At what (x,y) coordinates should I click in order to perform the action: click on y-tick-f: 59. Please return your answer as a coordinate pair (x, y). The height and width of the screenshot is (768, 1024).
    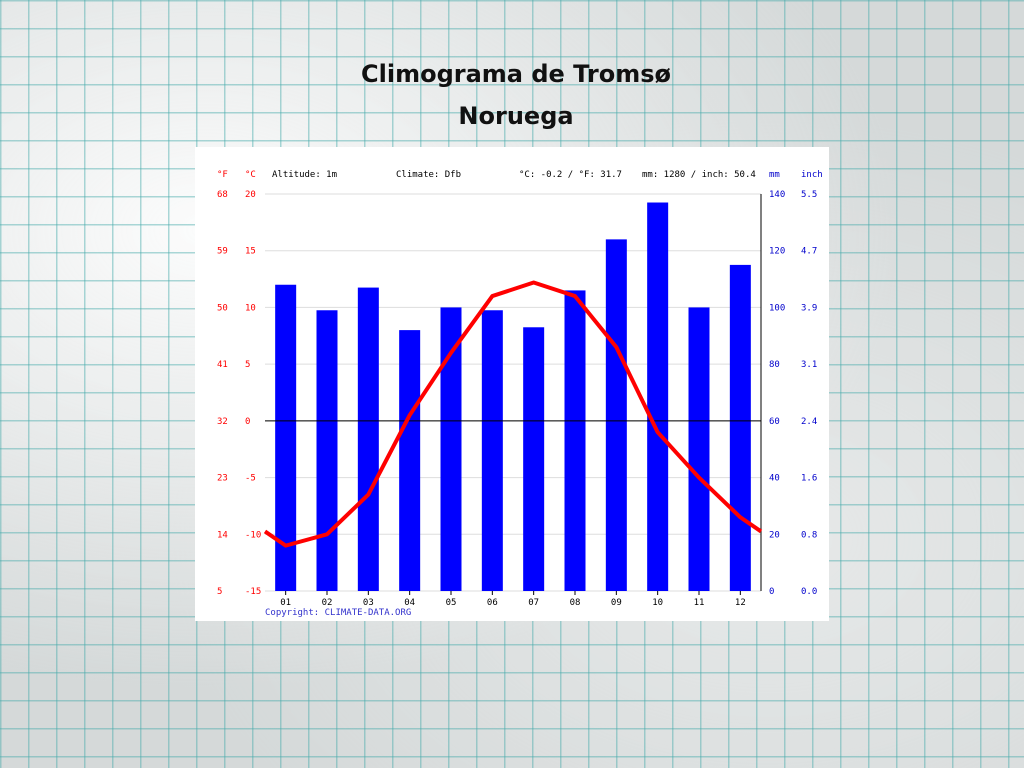
    Looking at the image, I should click on (222, 252).